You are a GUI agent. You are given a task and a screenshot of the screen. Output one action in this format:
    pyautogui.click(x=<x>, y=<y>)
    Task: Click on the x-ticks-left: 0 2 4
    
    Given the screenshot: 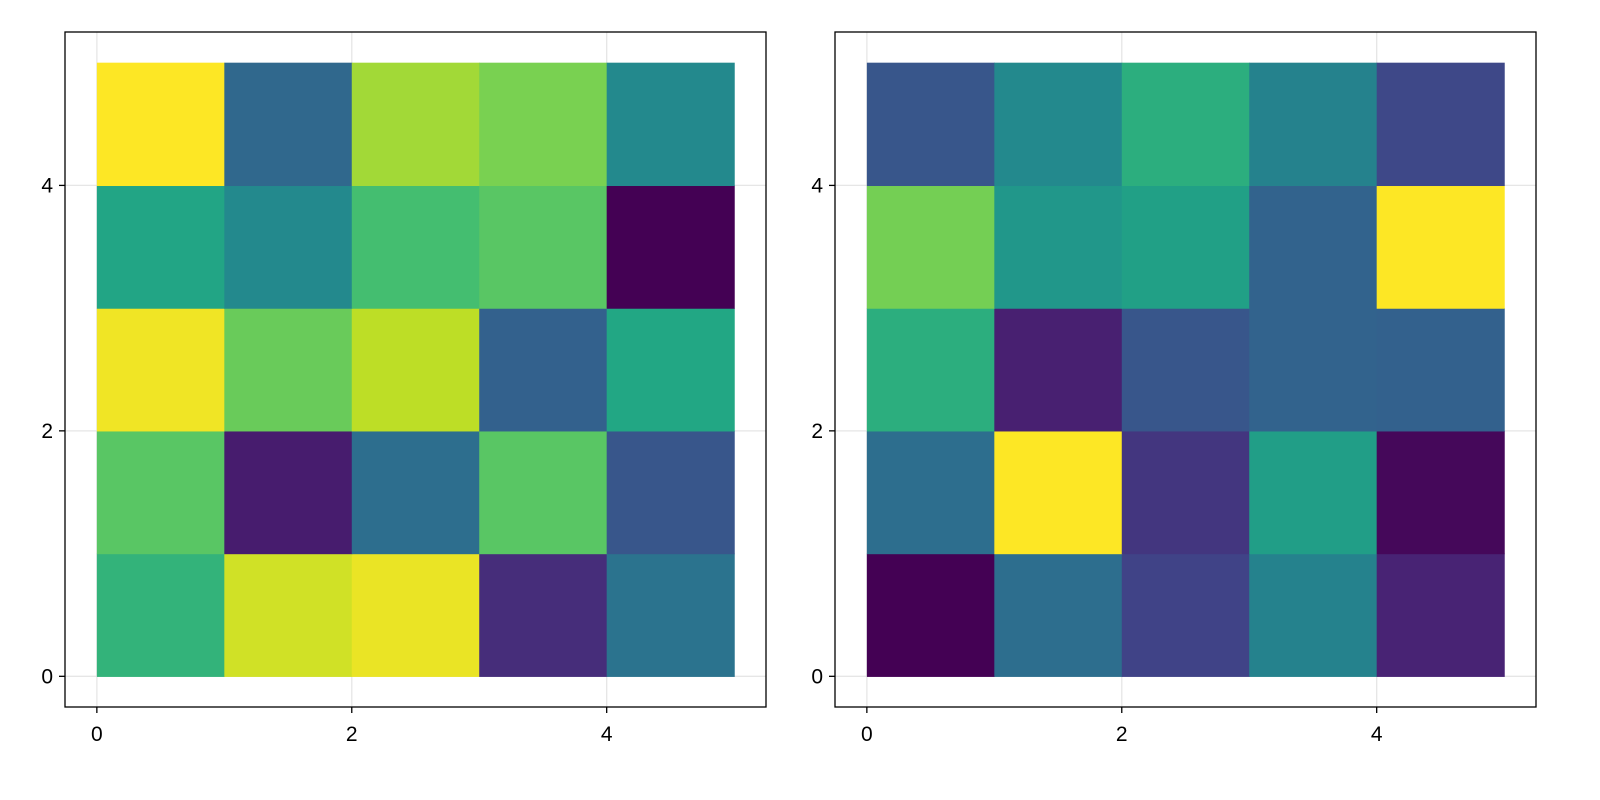 What is the action you would take?
    pyautogui.click(x=352, y=726)
    